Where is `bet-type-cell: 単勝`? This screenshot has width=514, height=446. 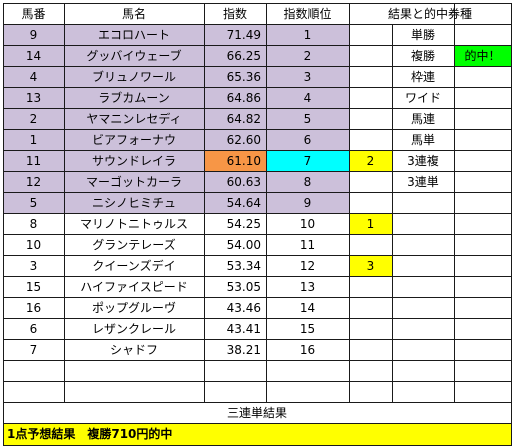 bet-type-cell: 単勝 is located at coordinates (422, 34).